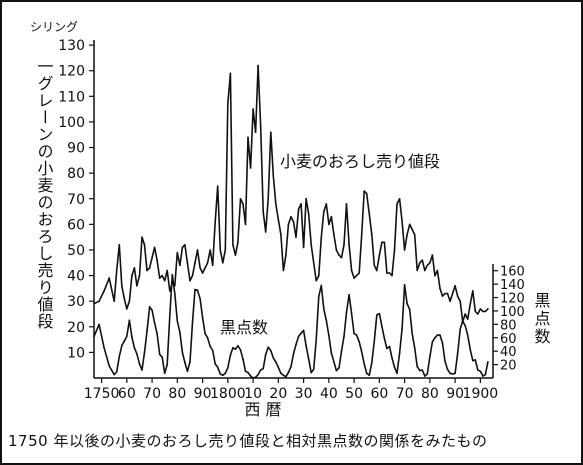 Image resolution: width=583 pixels, height=465 pixels. What do you see at coordinates (405, 394) in the screenshot?
I see `x-tick-label: 70` at bounding box center [405, 394].